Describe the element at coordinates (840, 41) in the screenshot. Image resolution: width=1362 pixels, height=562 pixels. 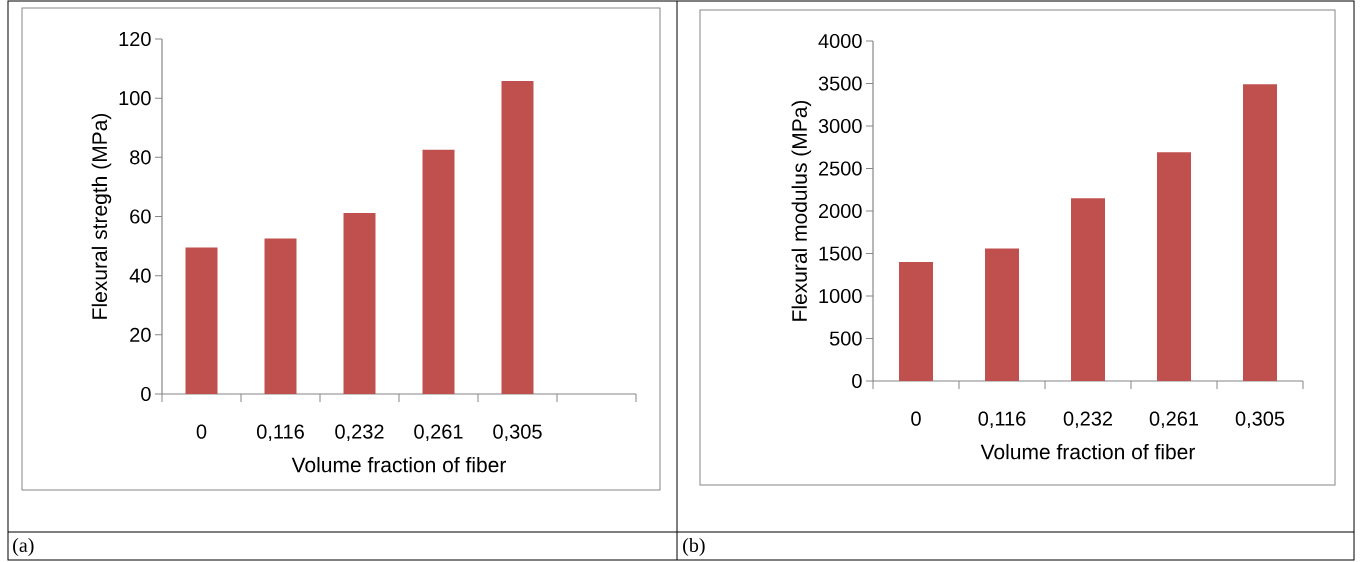
I see `y-tick-label: 4000` at that location.